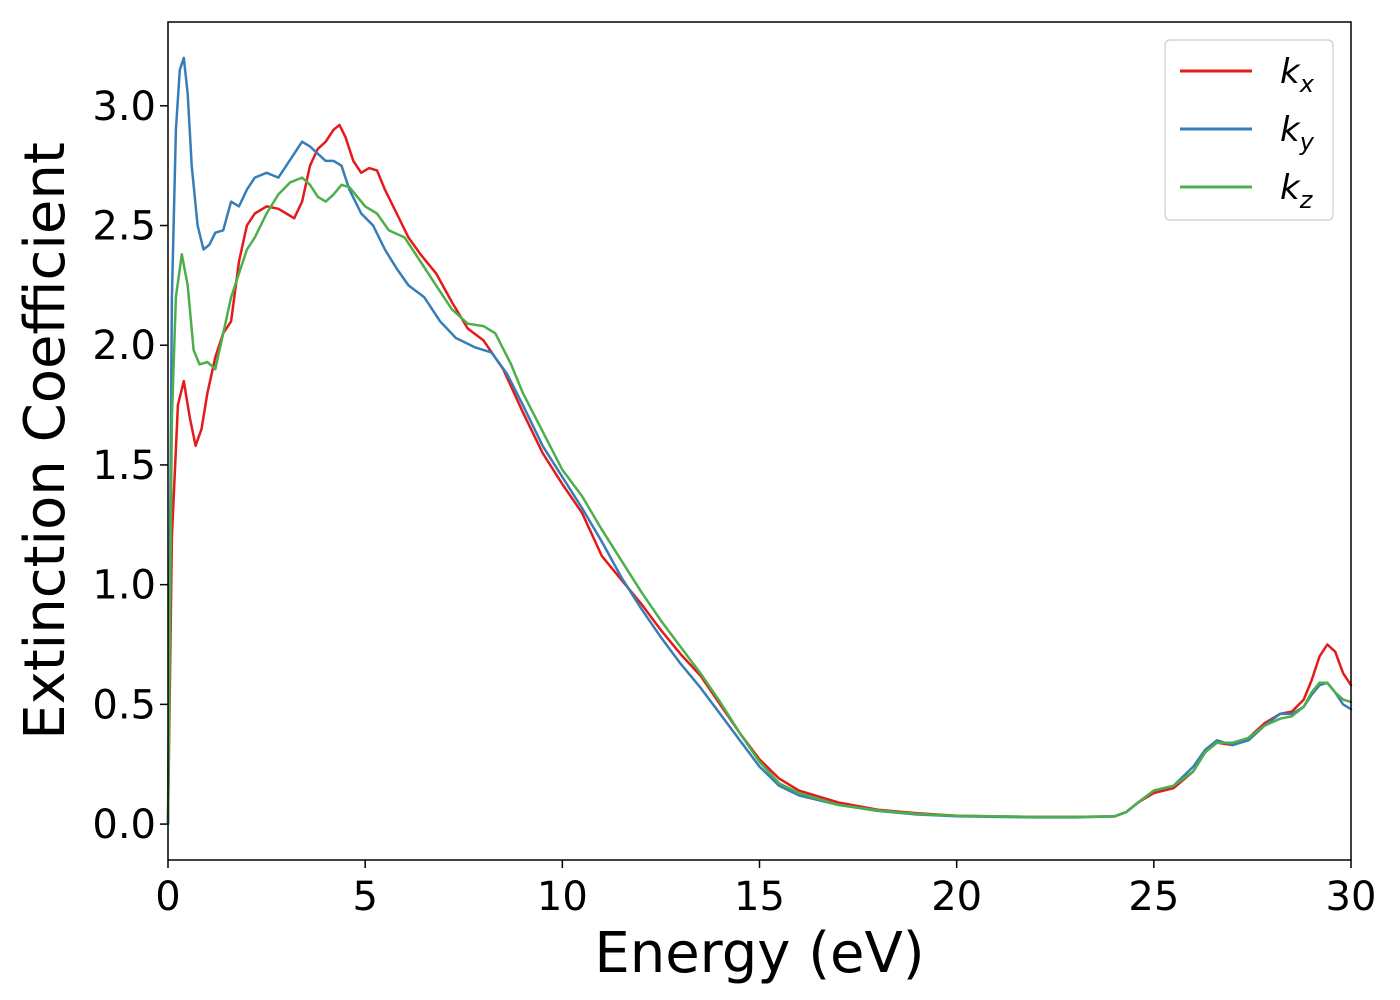  What do you see at coordinates (364, 897) in the screenshot?
I see `x-tick-label: 5` at bounding box center [364, 897].